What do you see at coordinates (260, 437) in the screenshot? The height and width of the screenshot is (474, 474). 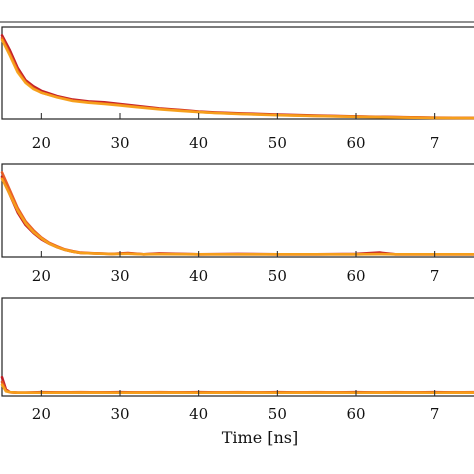 I see `x-axis-label: Time [ns]` at bounding box center [260, 437].